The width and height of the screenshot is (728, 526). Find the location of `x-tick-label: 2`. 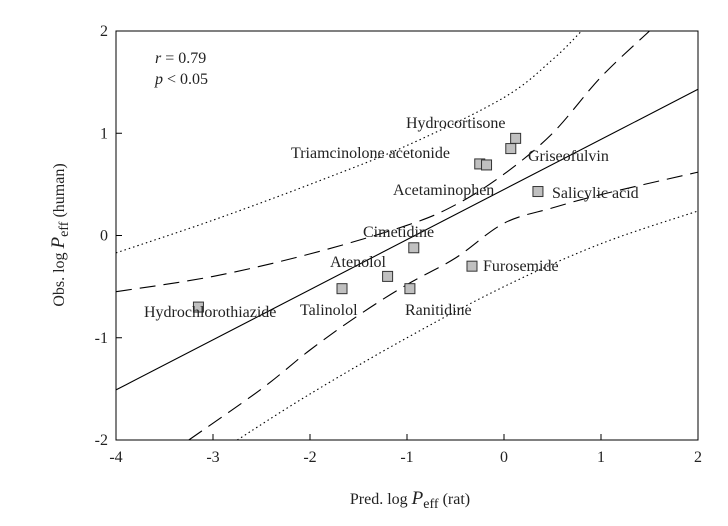

x-tick-label: 2 is located at coordinates (698, 457).